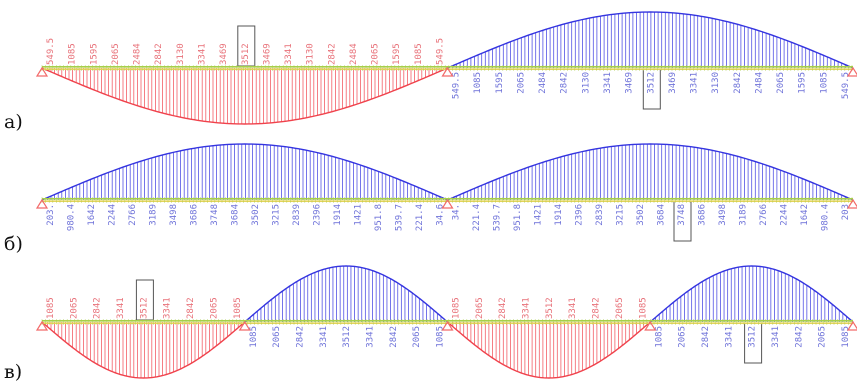  Describe the element at coordinates (682, 215) in the screenshot. I see `value-label: 3748` at that location.